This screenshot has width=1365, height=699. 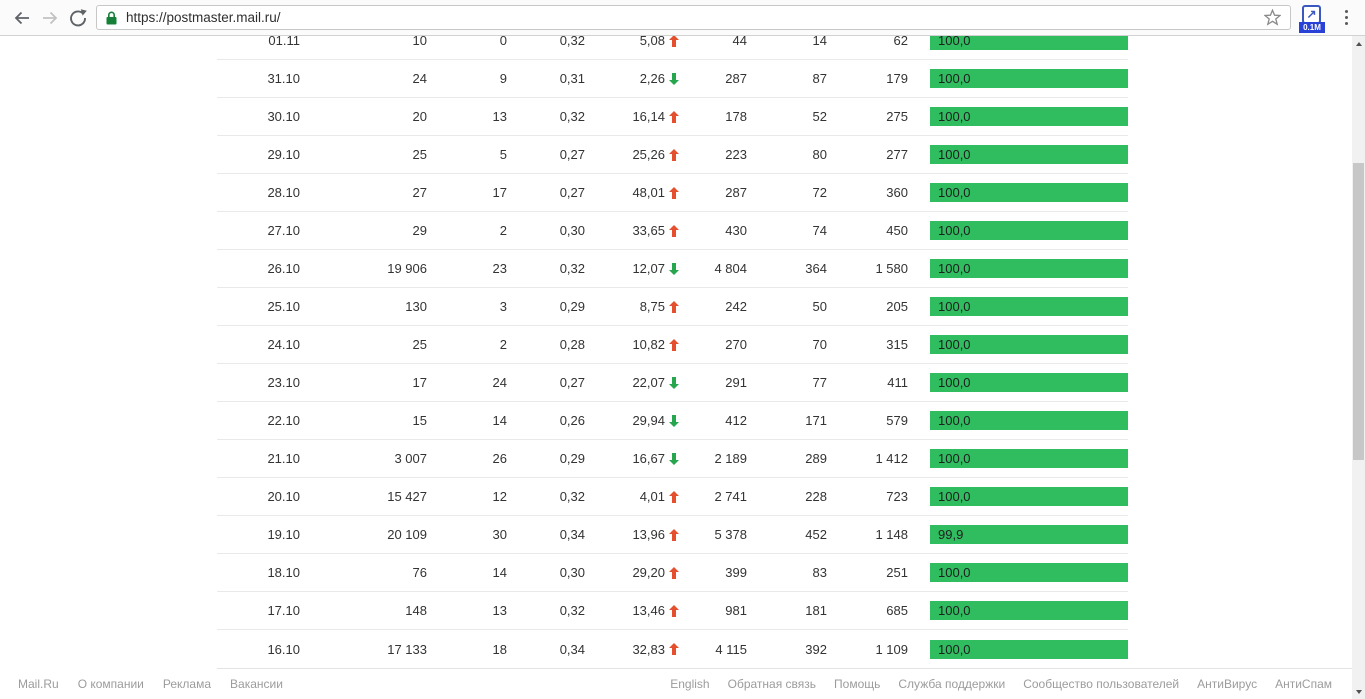 I want to click on row-date: 31.10, so click(x=283, y=78).